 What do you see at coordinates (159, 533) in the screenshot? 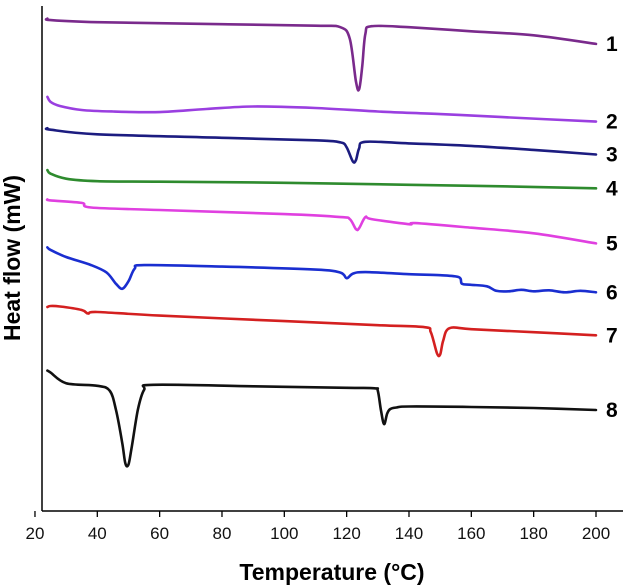
I see `x-tick-label-60: 60` at bounding box center [159, 533].